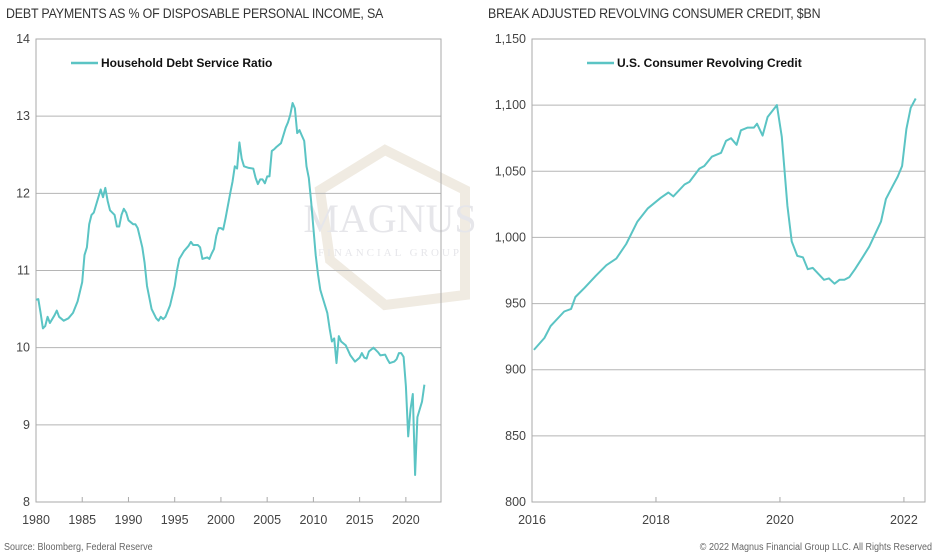 The image size is (938, 559). I want to click on y-tick-label: 9, so click(26, 425).